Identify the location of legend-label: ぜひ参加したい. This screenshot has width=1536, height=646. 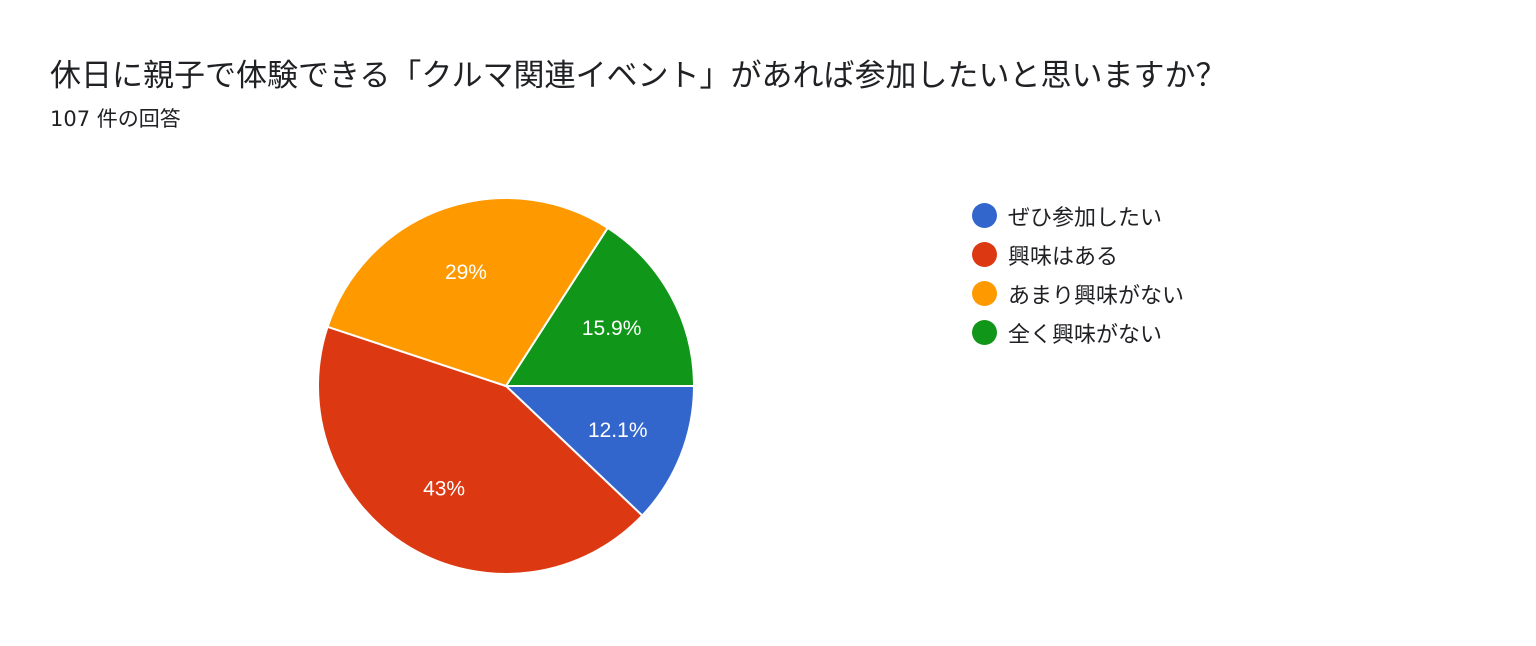
(1085, 218).